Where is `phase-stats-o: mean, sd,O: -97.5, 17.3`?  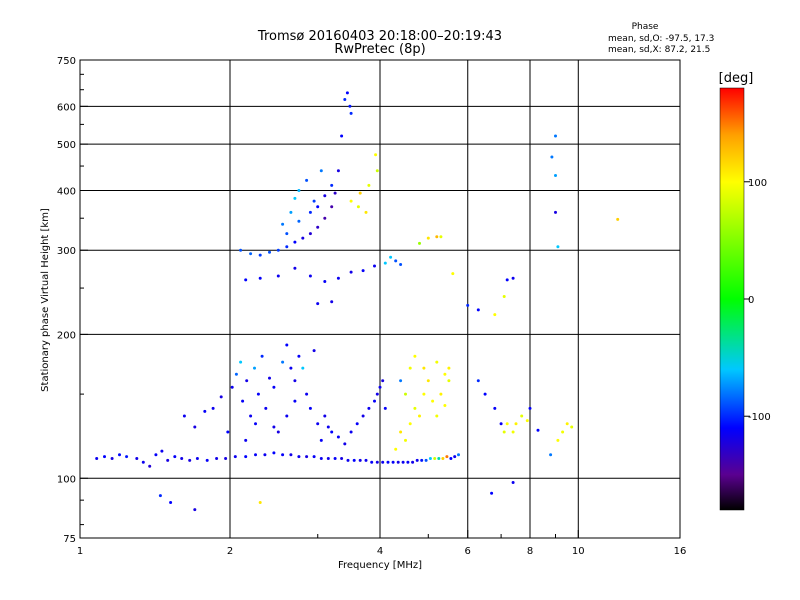 phase-stats-o: mean, sd,O: -97.5, 17.3 is located at coordinates (661, 39).